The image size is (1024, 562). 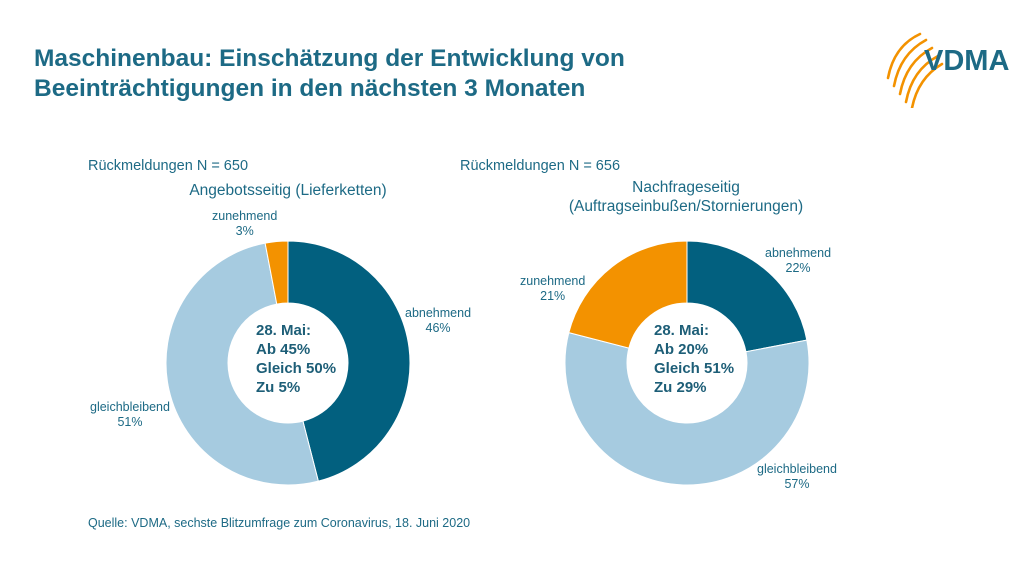 I want to click on chart-1-label-gleichbleibend-value: 51%, so click(x=130, y=422).